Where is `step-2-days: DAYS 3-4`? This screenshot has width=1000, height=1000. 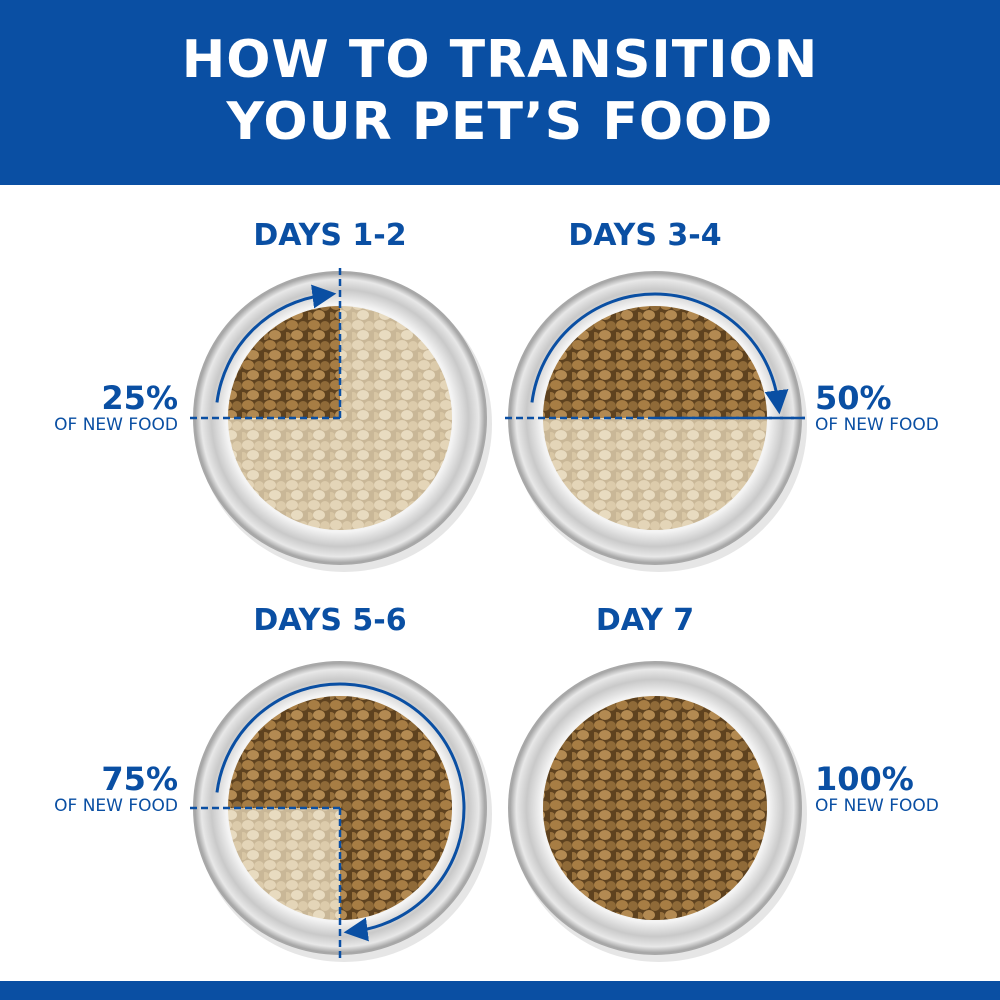
step-2-days: DAYS 3-4 is located at coordinates (645, 235).